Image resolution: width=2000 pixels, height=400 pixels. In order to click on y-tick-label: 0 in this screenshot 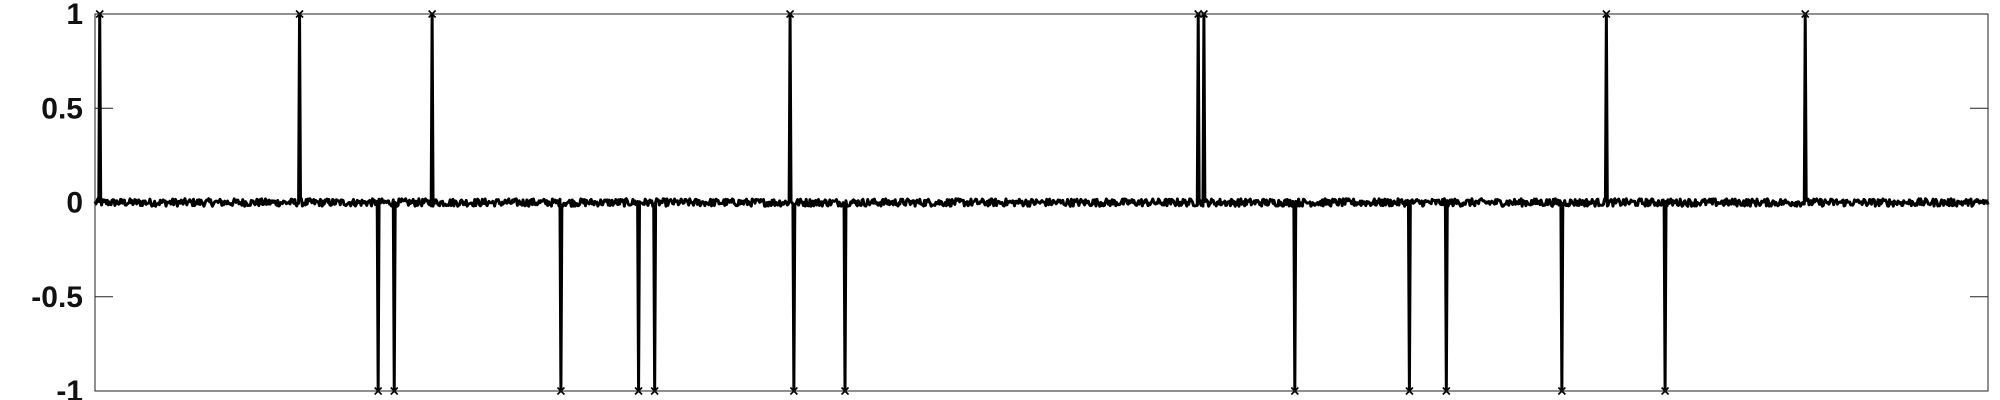, I will do `click(74, 203)`.